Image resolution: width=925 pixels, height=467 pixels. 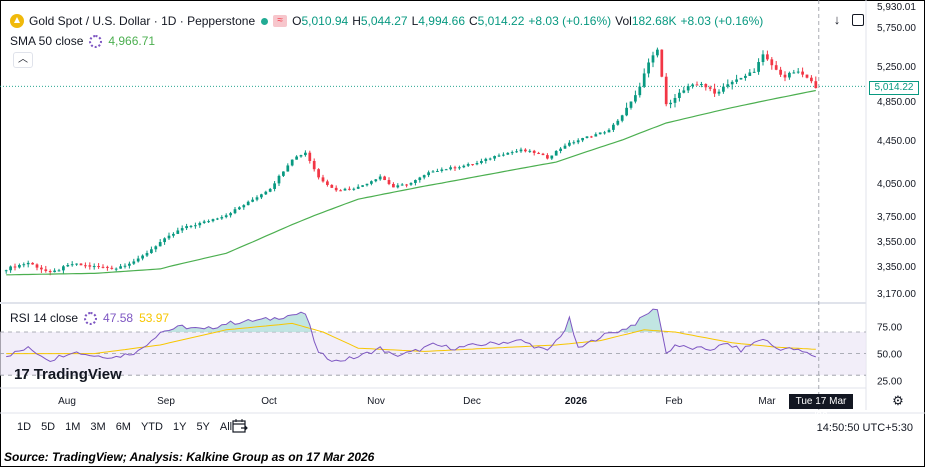 I want to click on time-tick-label: Aug, so click(x=67, y=401).